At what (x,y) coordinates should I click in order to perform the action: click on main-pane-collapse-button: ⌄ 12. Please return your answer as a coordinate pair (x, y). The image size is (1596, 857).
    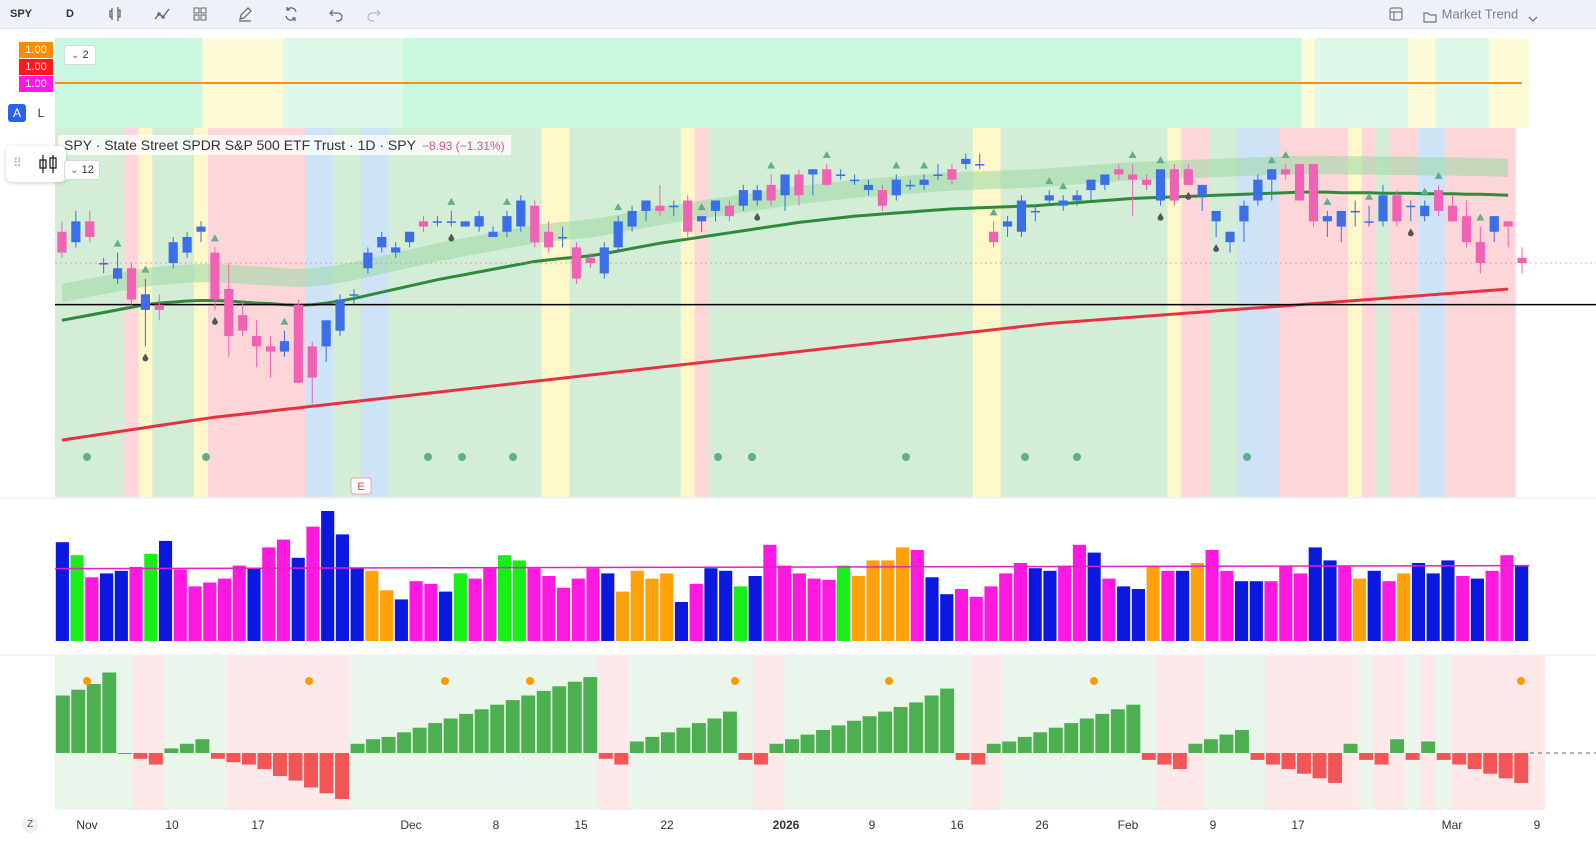
    Looking at the image, I should click on (82, 170).